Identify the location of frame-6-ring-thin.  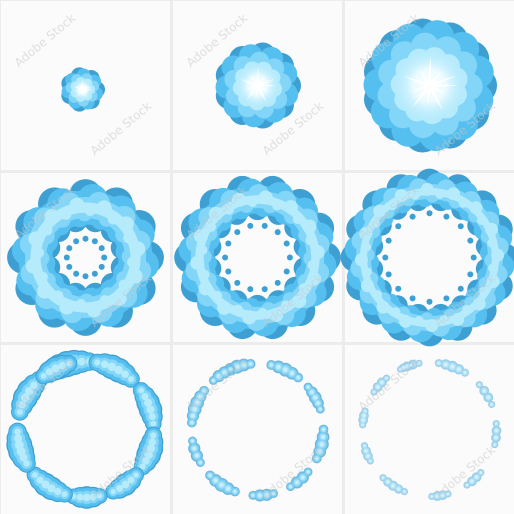
(427, 257).